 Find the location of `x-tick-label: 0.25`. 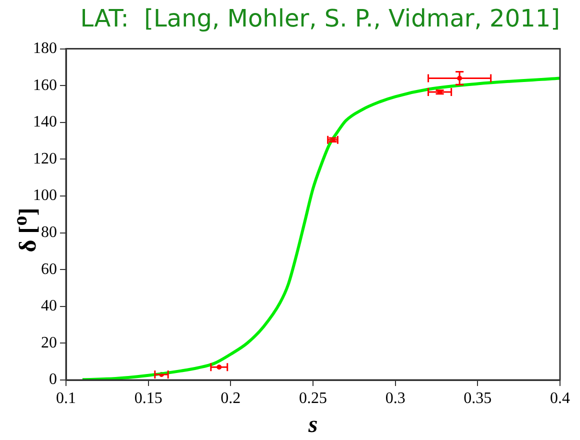

x-tick-label: 0.25 is located at coordinates (313, 398).